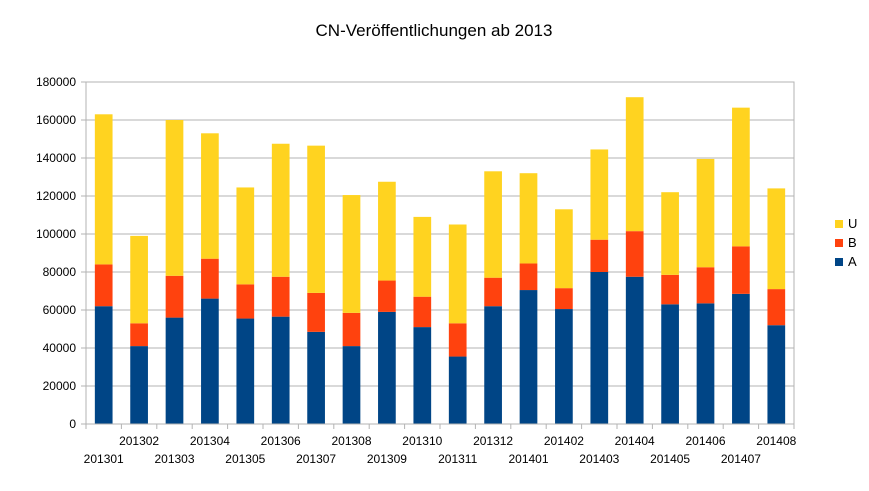 The height and width of the screenshot is (491, 869). I want to click on chart-title: CN-Veröffentlichungen ab 2013, so click(434, 30).